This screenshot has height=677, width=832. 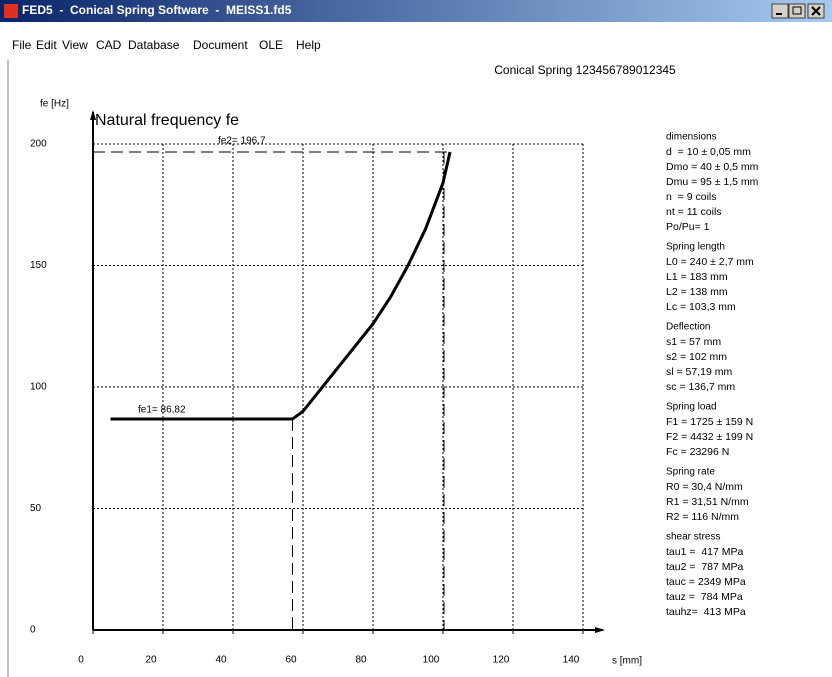 I want to click on panel-line: s2 = 102 mm, so click(x=696, y=357).